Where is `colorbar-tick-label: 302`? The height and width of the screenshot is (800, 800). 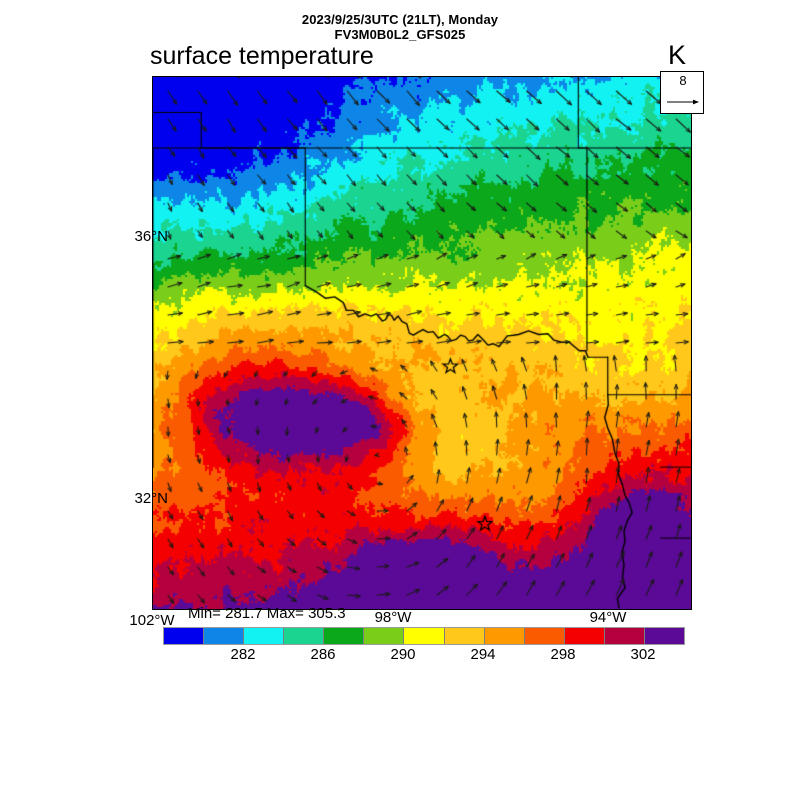
colorbar-tick-label: 302 is located at coordinates (643, 654).